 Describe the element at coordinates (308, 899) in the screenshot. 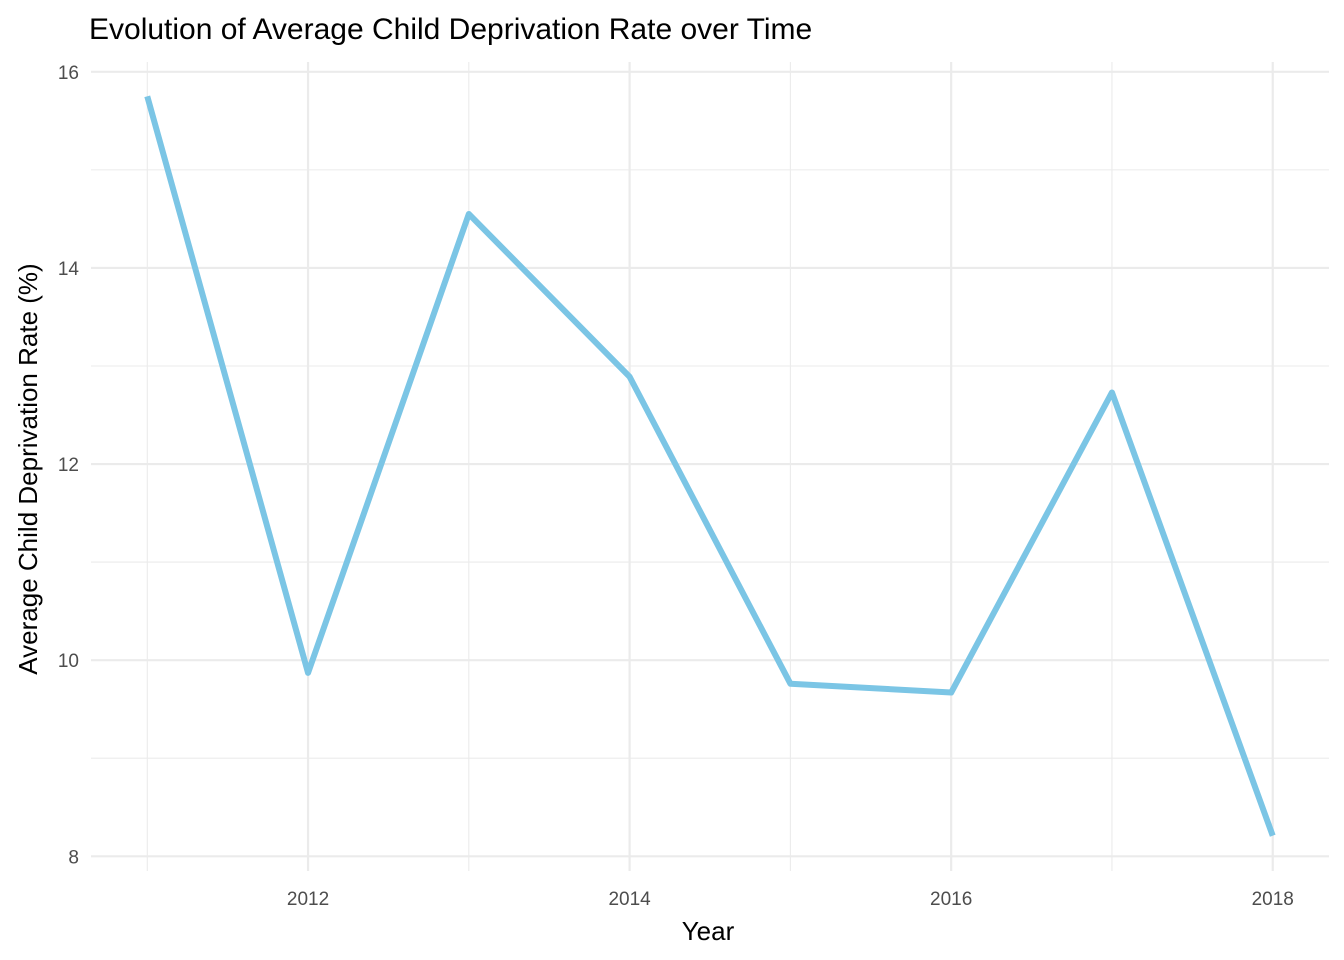

I see `x-tick-label: 2012` at that location.